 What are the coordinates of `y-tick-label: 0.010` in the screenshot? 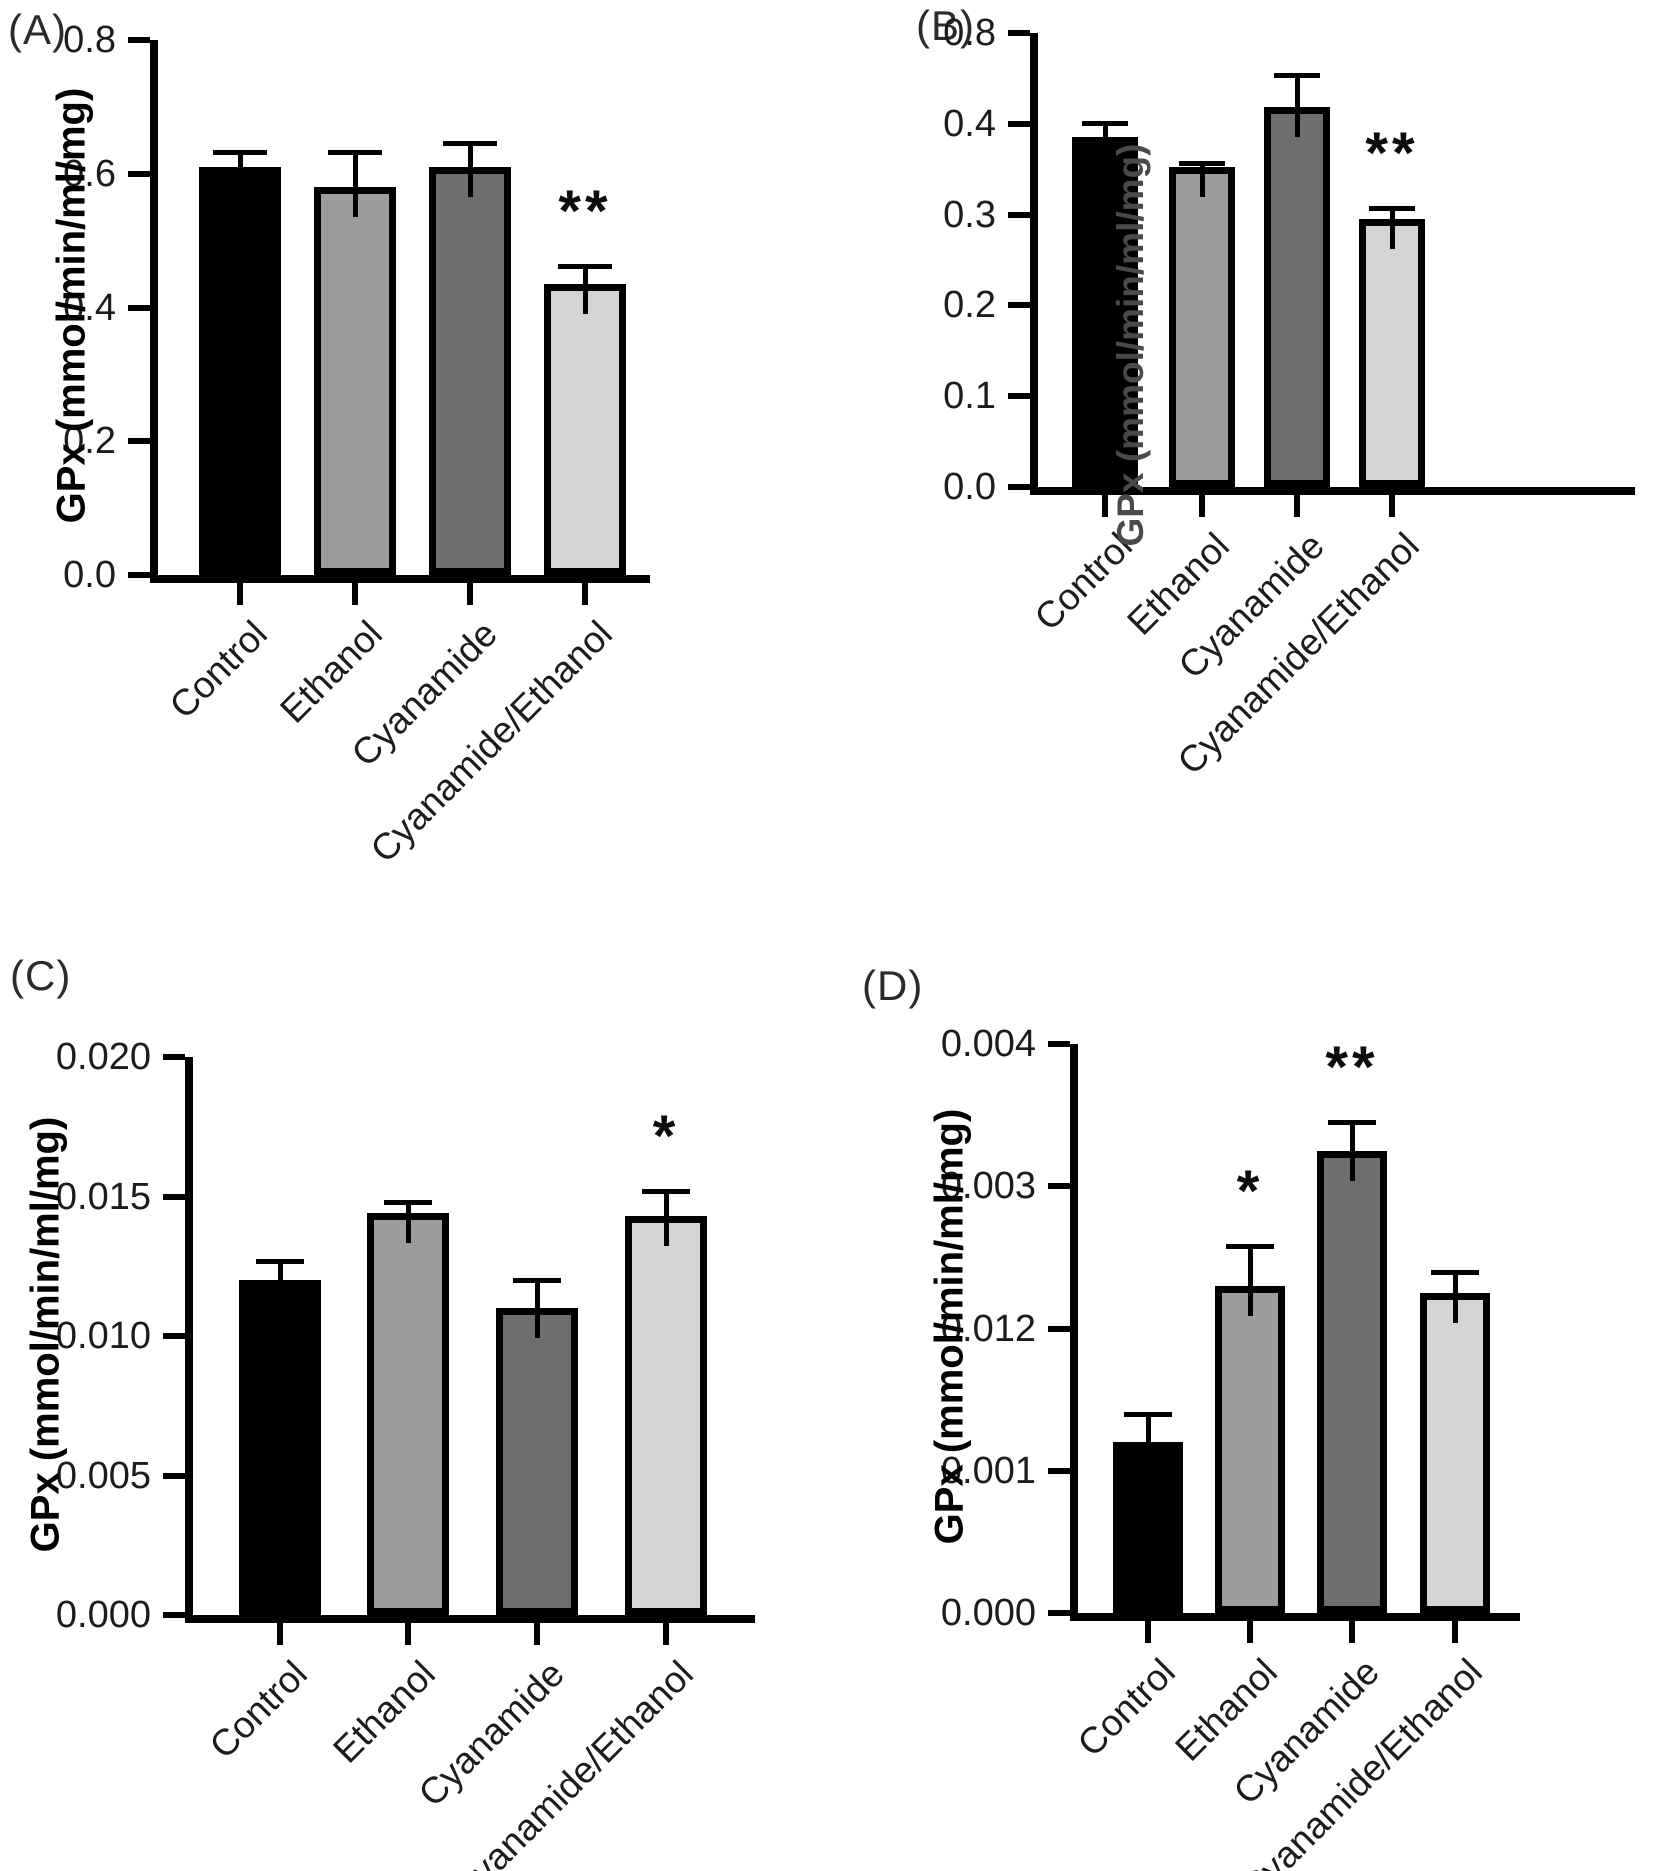 It's located at (103, 1336).